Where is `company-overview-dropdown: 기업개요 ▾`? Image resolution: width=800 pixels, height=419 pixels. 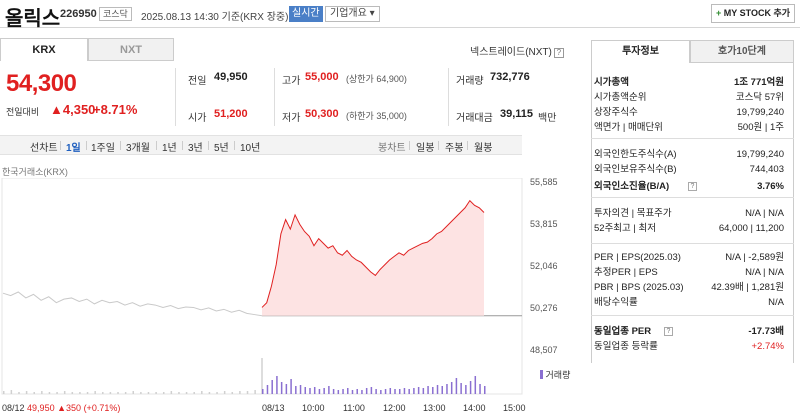
company-overview-dropdown: 기업개요 ▾ is located at coordinates (352, 14).